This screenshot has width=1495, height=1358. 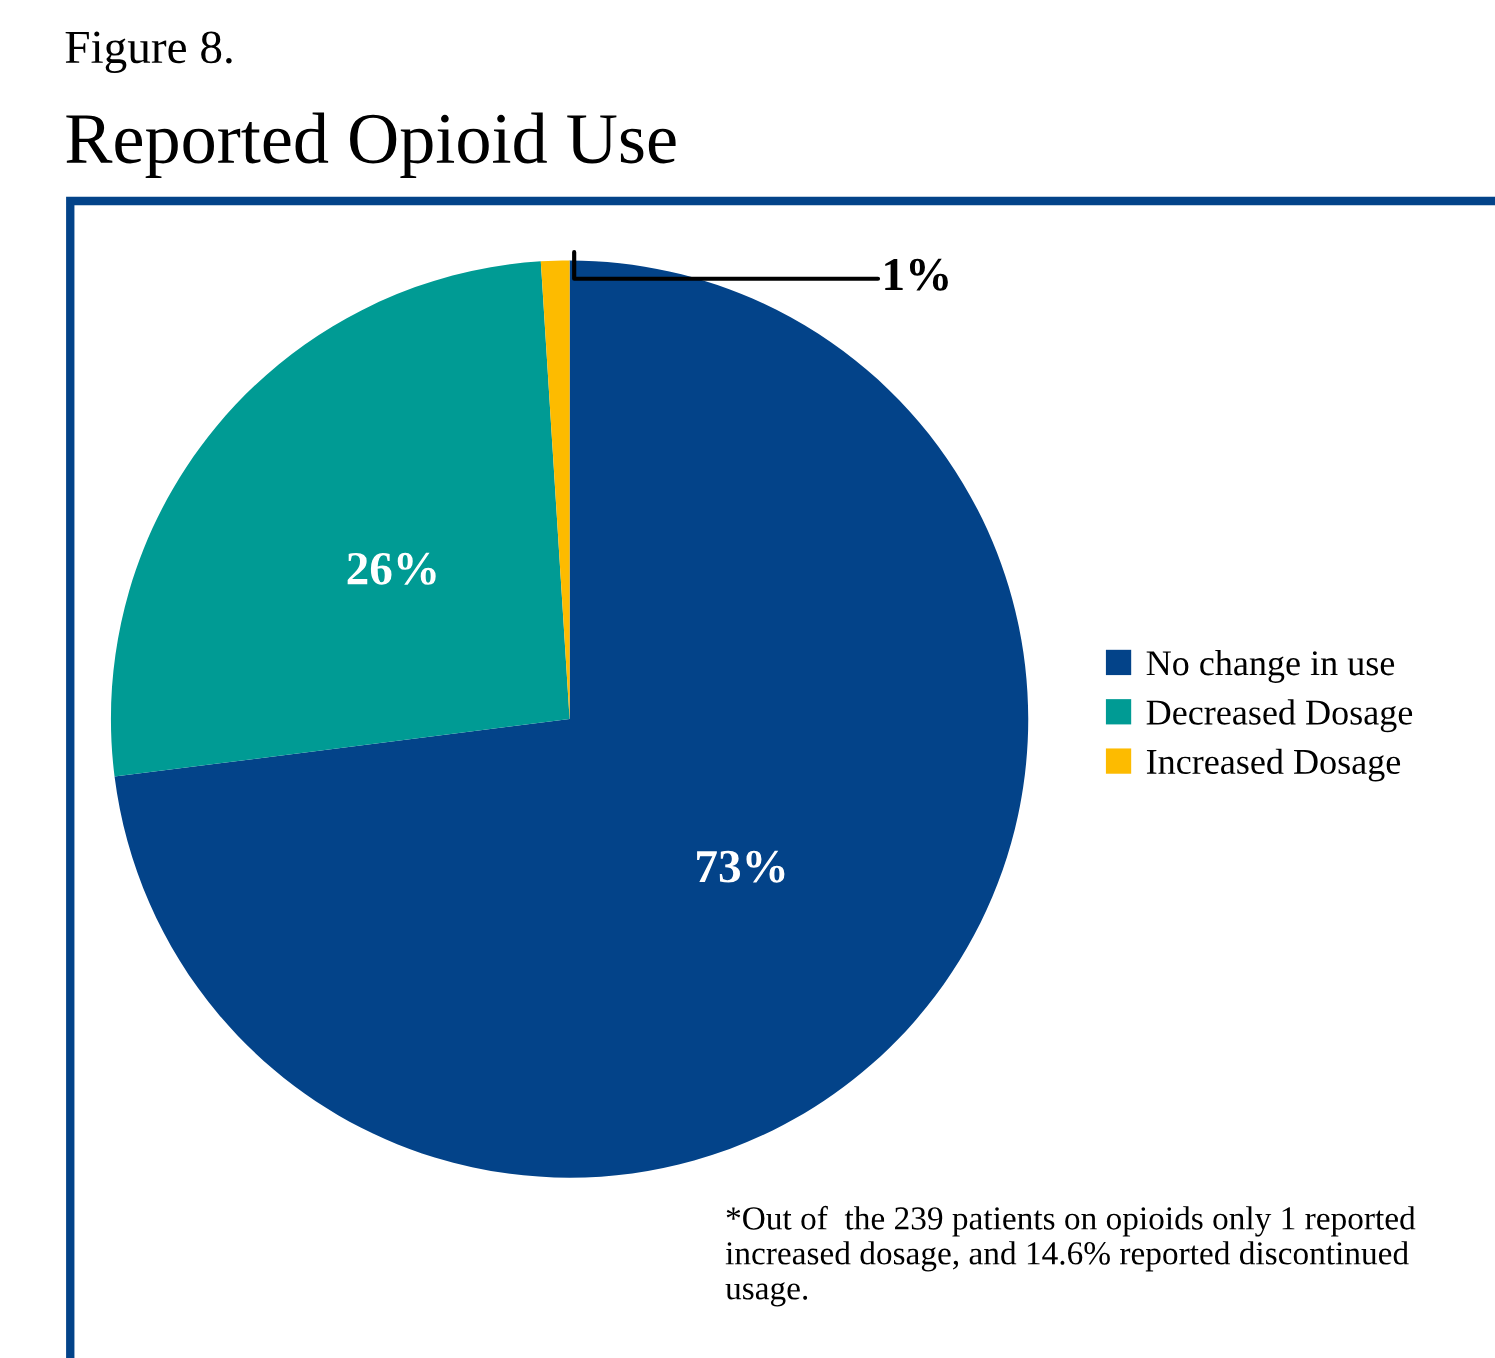 What do you see at coordinates (1273, 765) in the screenshot?
I see `legend-label: Increased Dosage` at bounding box center [1273, 765].